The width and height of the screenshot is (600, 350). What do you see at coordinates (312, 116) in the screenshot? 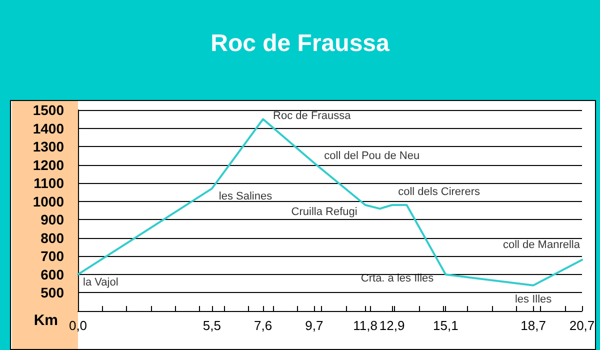
I see `annotation: Roc de Fraussa` at bounding box center [312, 116].